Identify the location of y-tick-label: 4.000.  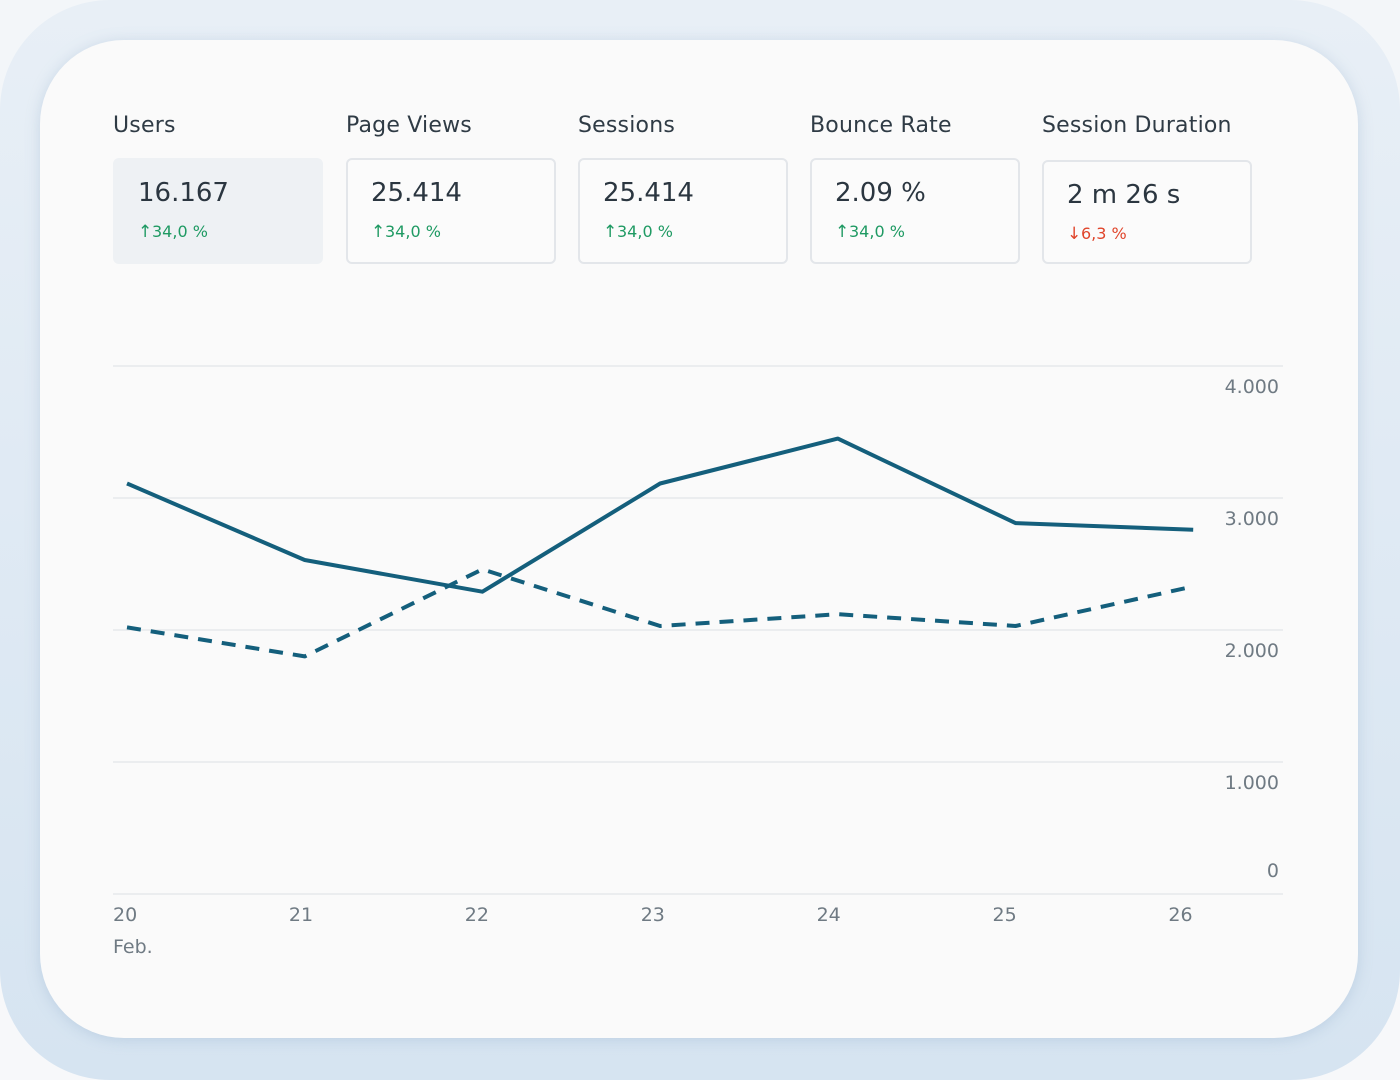
(1252, 387).